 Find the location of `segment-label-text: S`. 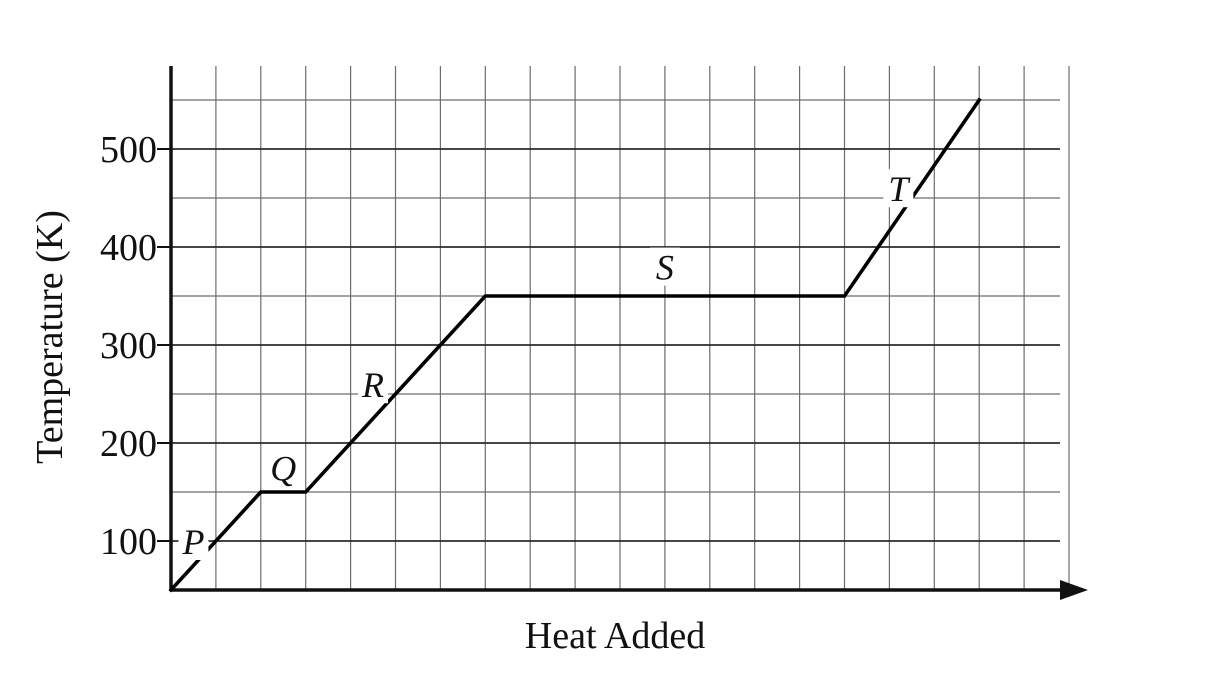

segment-label-text: S is located at coordinates (665, 268).